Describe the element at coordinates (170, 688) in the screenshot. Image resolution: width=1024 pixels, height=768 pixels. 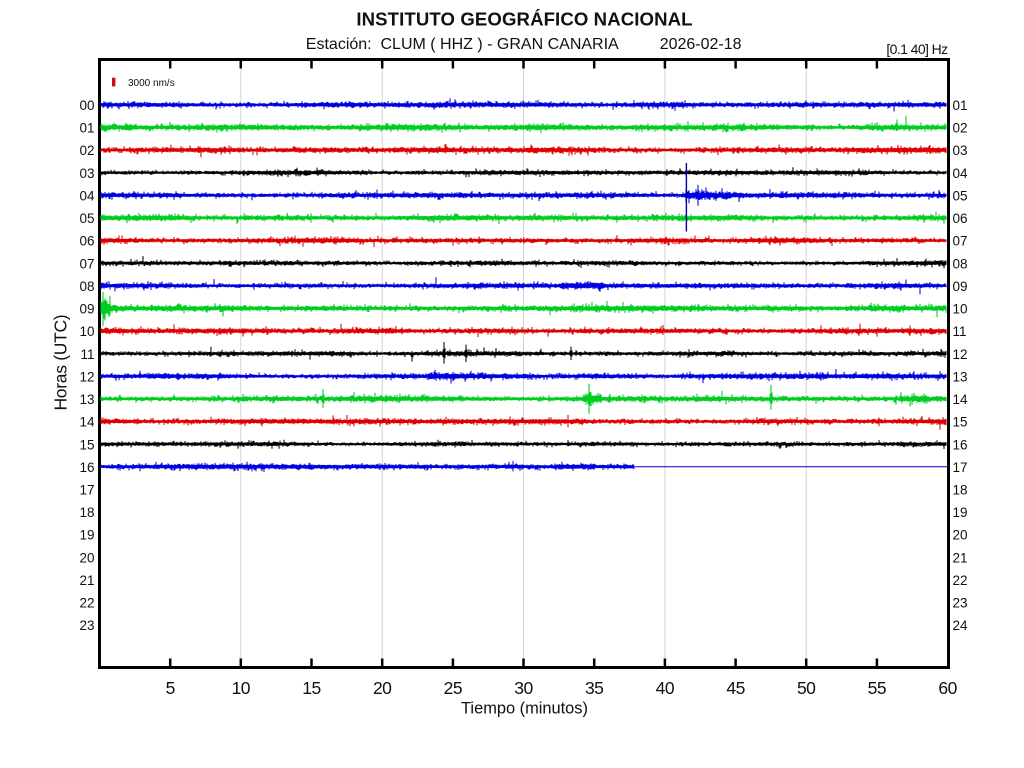
I see `svg-text: 5` at that location.